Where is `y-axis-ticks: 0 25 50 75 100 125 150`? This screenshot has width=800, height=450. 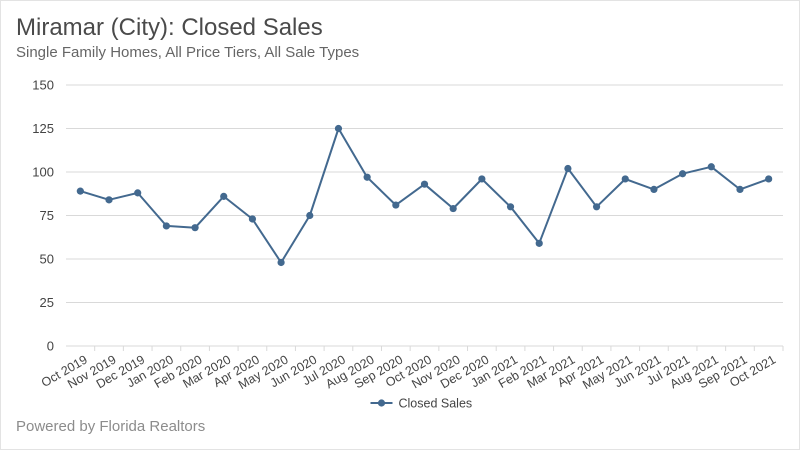 y-axis-ticks: 0 25 50 75 100 125 150 is located at coordinates (43, 216).